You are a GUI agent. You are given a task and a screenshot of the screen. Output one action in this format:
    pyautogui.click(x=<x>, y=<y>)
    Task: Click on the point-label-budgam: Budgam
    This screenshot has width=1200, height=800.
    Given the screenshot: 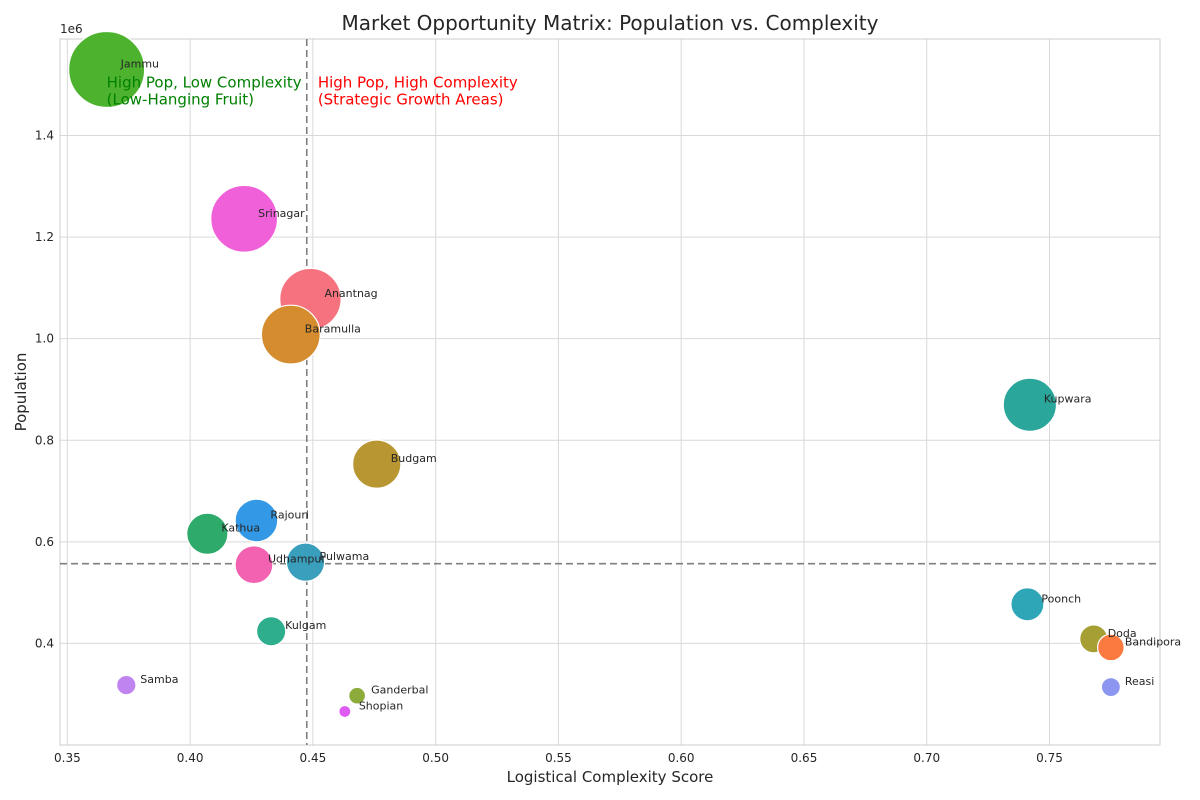 What is the action you would take?
    pyautogui.click(x=414, y=458)
    